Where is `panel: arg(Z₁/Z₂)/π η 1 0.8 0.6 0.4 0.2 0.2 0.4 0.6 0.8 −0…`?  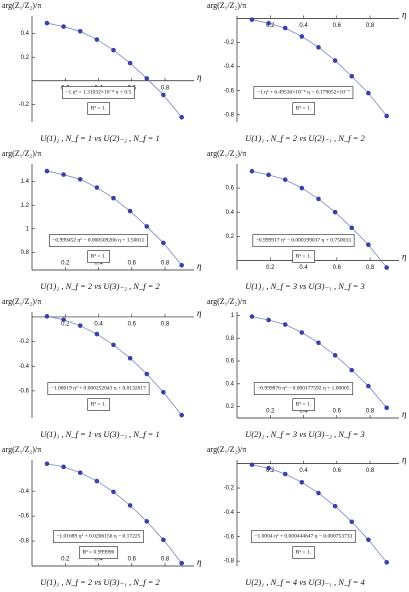 panel: arg(Z₁/Z₂)/π η 1 0.8 0.6 0.4 0.2 0.2 0.4 0.6 0.8 −0… is located at coordinates (307, 368).